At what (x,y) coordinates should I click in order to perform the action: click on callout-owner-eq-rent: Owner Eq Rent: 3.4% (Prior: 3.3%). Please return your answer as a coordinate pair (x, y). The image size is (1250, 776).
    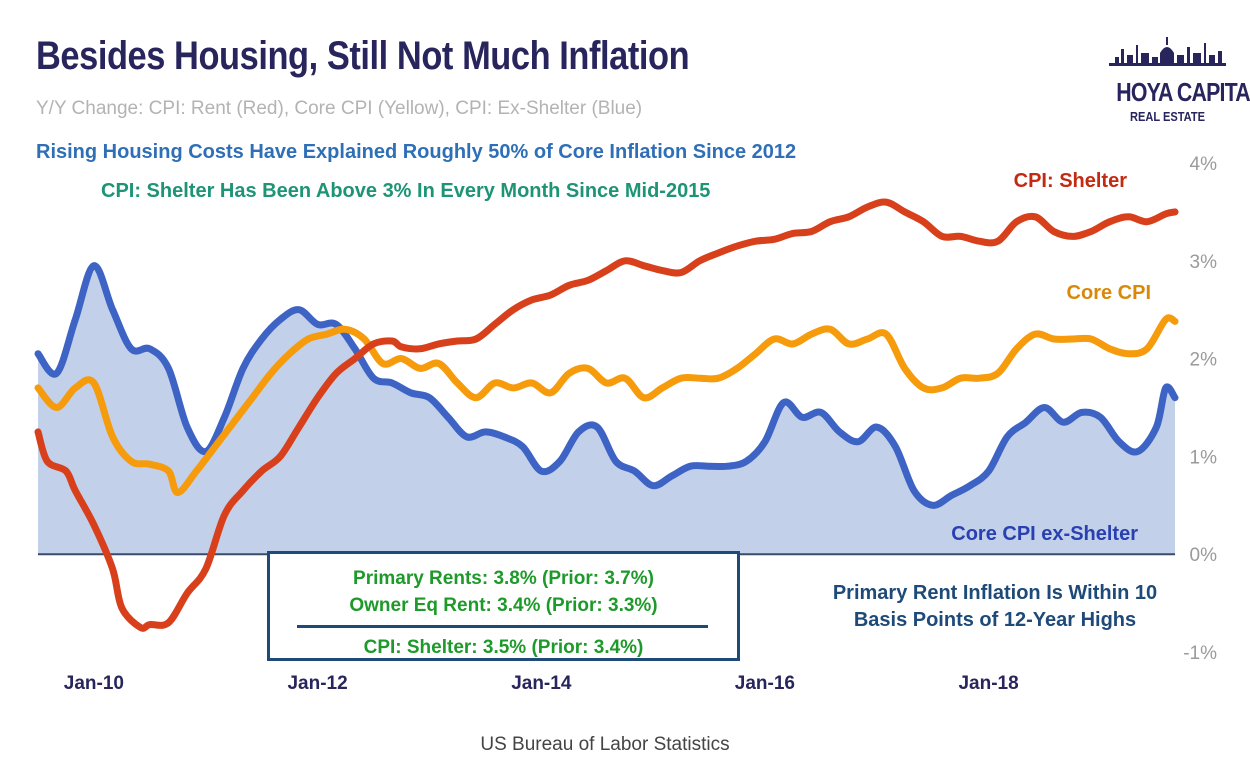
    Looking at the image, I should click on (503, 605).